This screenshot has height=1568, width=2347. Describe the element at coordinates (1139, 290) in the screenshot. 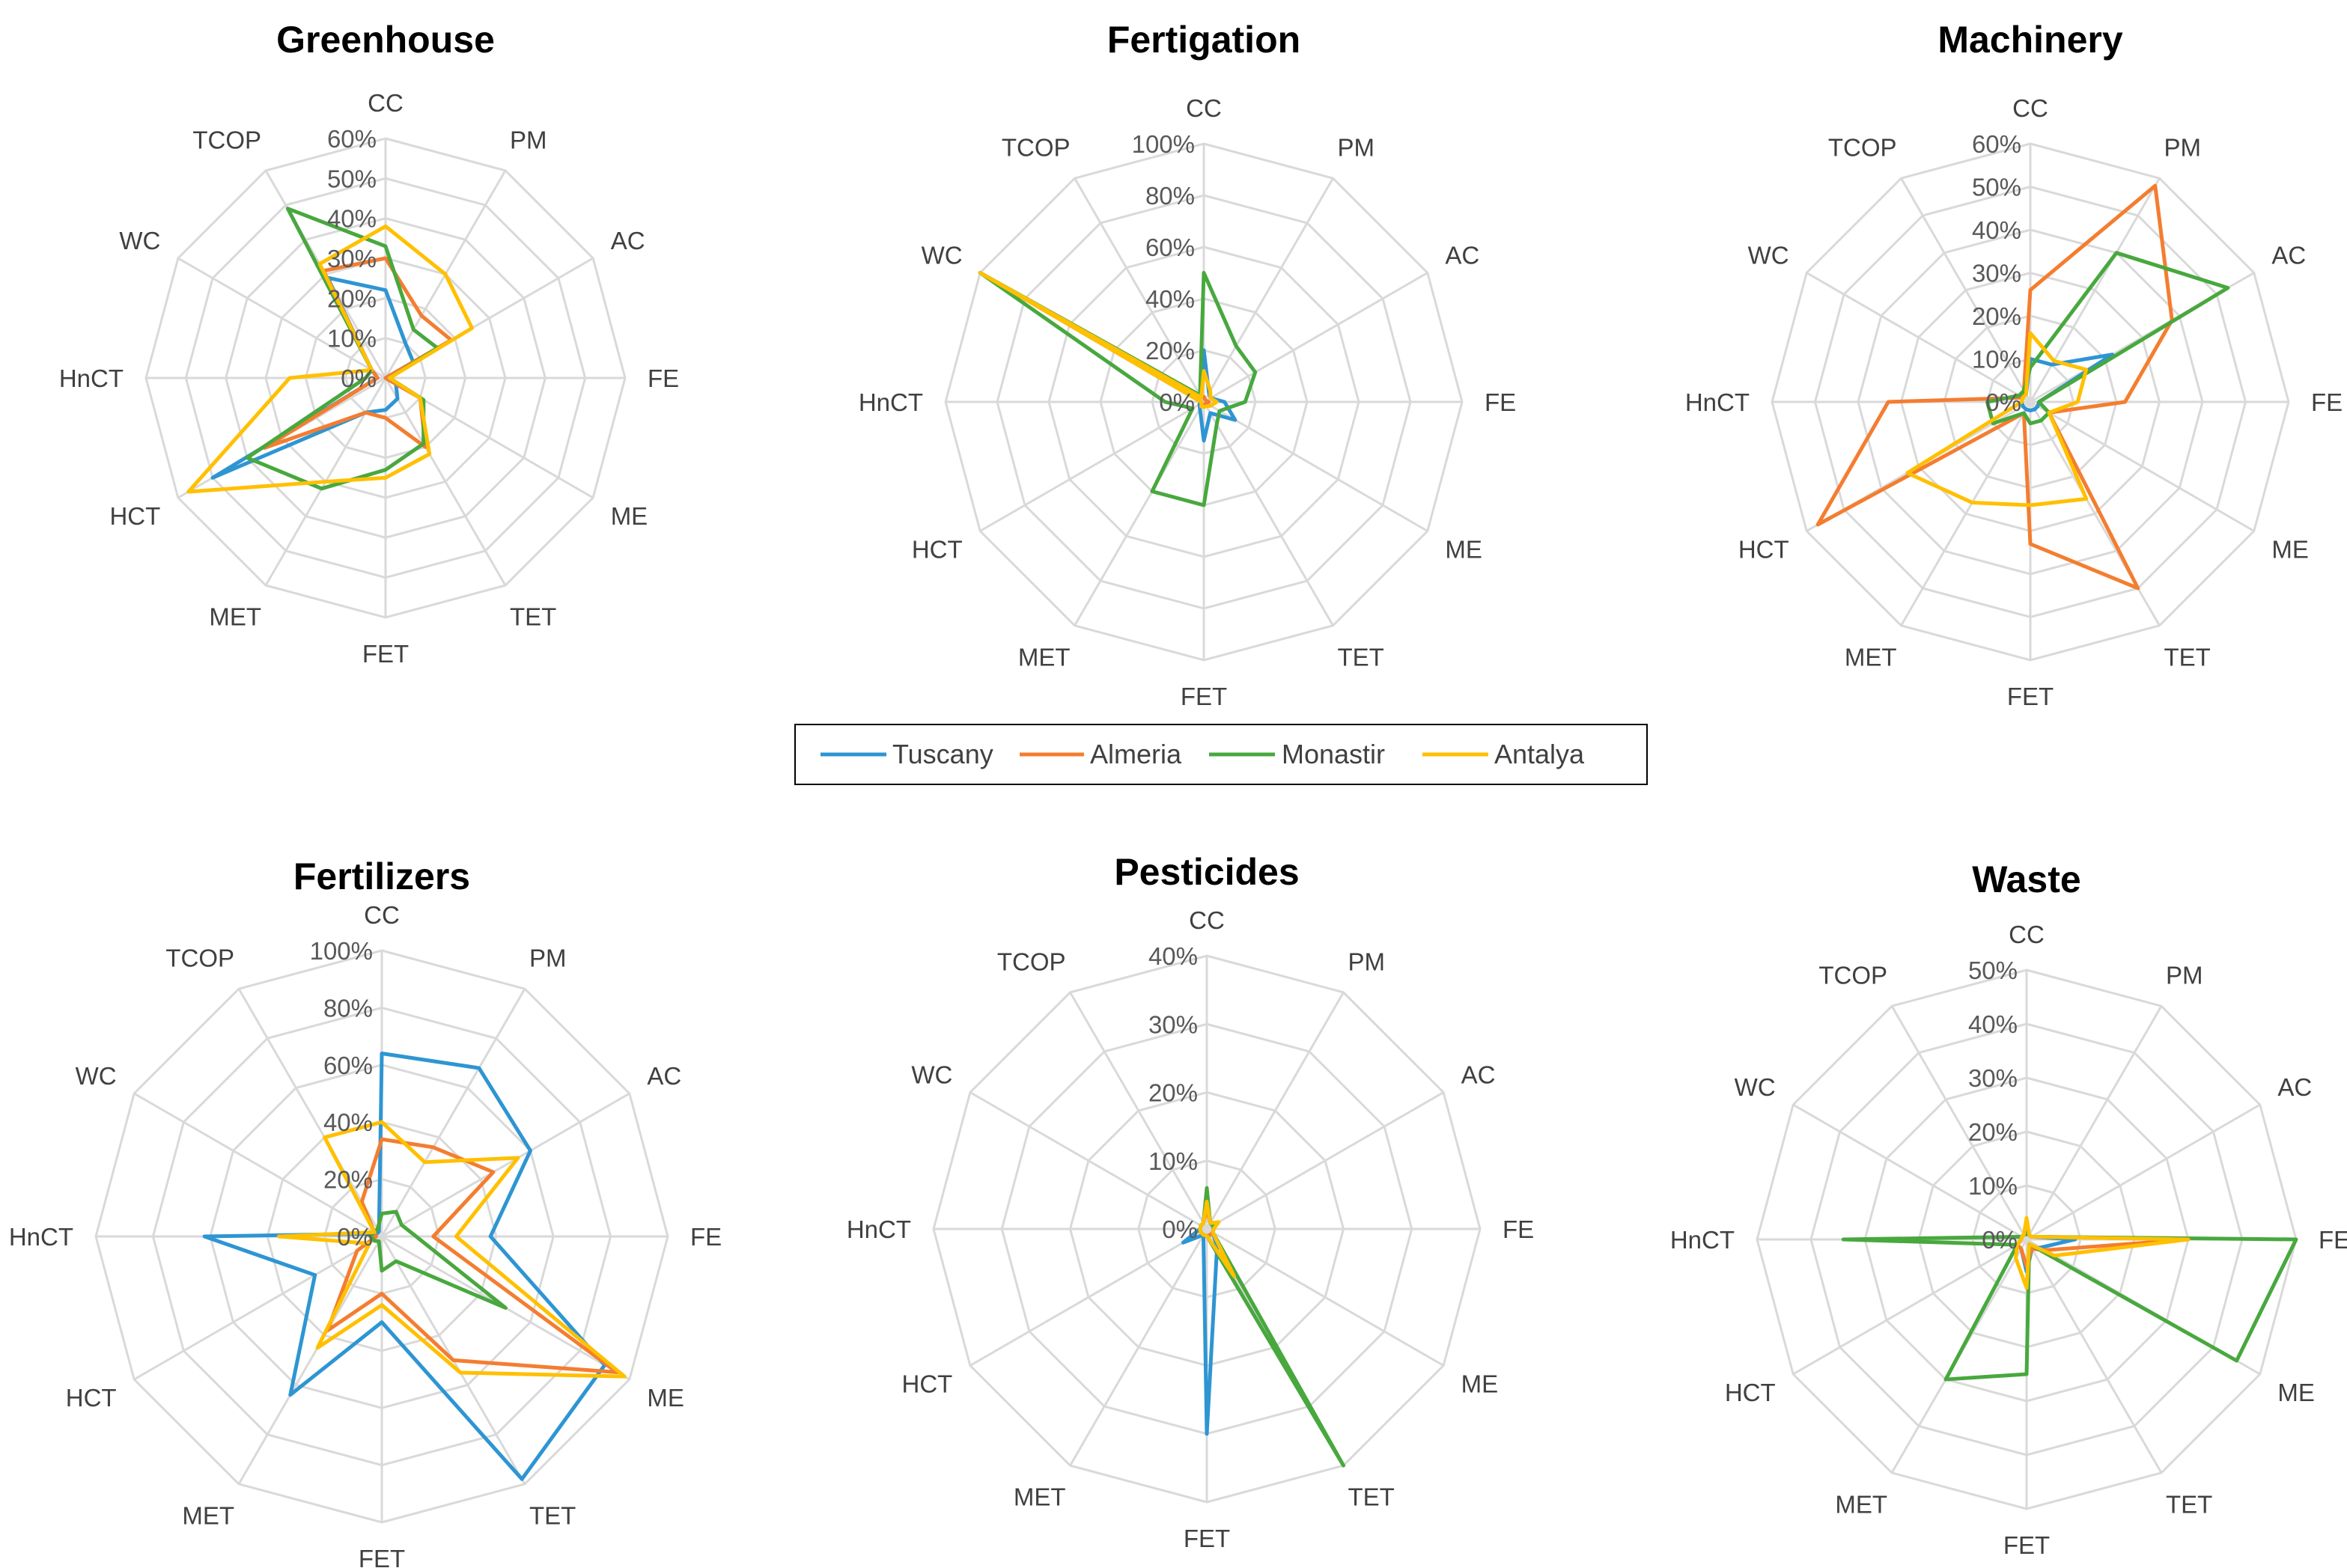

I see `spoke-fertigation-tcop` at that location.